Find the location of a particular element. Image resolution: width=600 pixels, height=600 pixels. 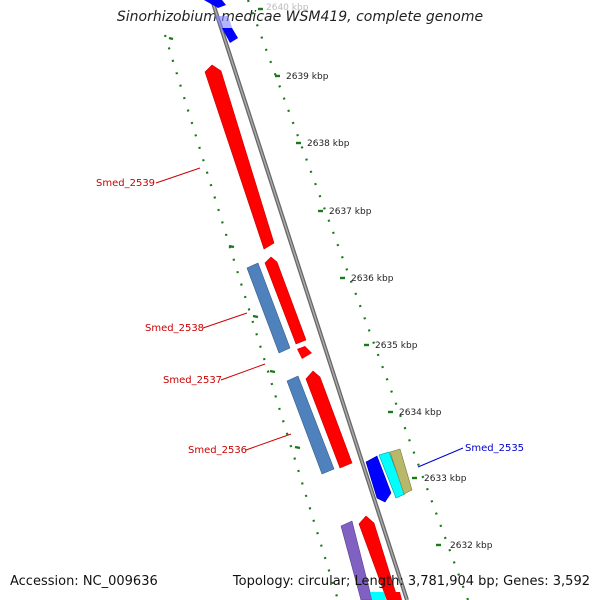

gene-label-smed-2537: Smed_2537 is located at coordinates (192, 380).